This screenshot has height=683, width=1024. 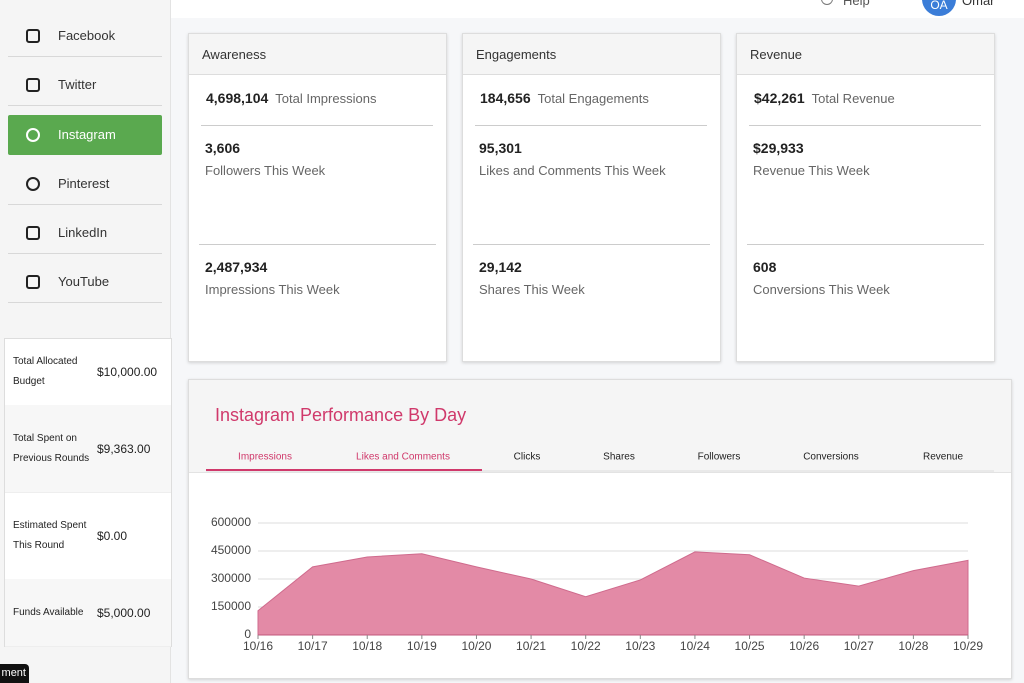 I want to click on nav-item: Pinterest, so click(x=85, y=184).